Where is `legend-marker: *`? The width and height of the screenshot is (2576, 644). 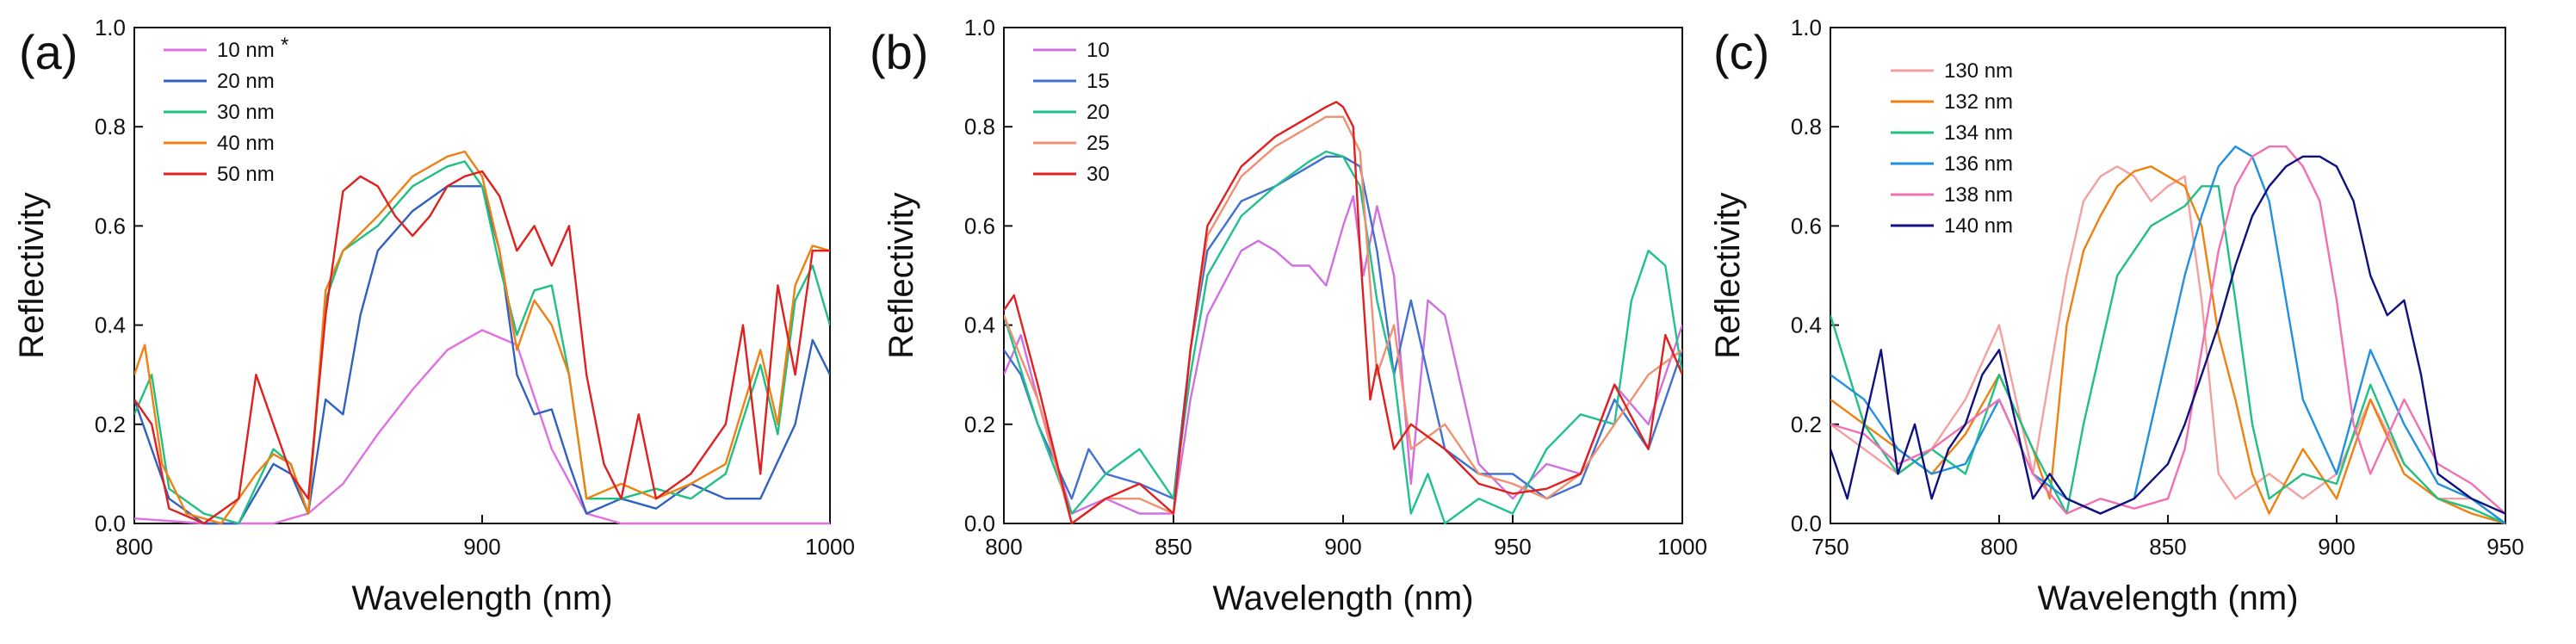
legend-marker: * is located at coordinates (284, 45).